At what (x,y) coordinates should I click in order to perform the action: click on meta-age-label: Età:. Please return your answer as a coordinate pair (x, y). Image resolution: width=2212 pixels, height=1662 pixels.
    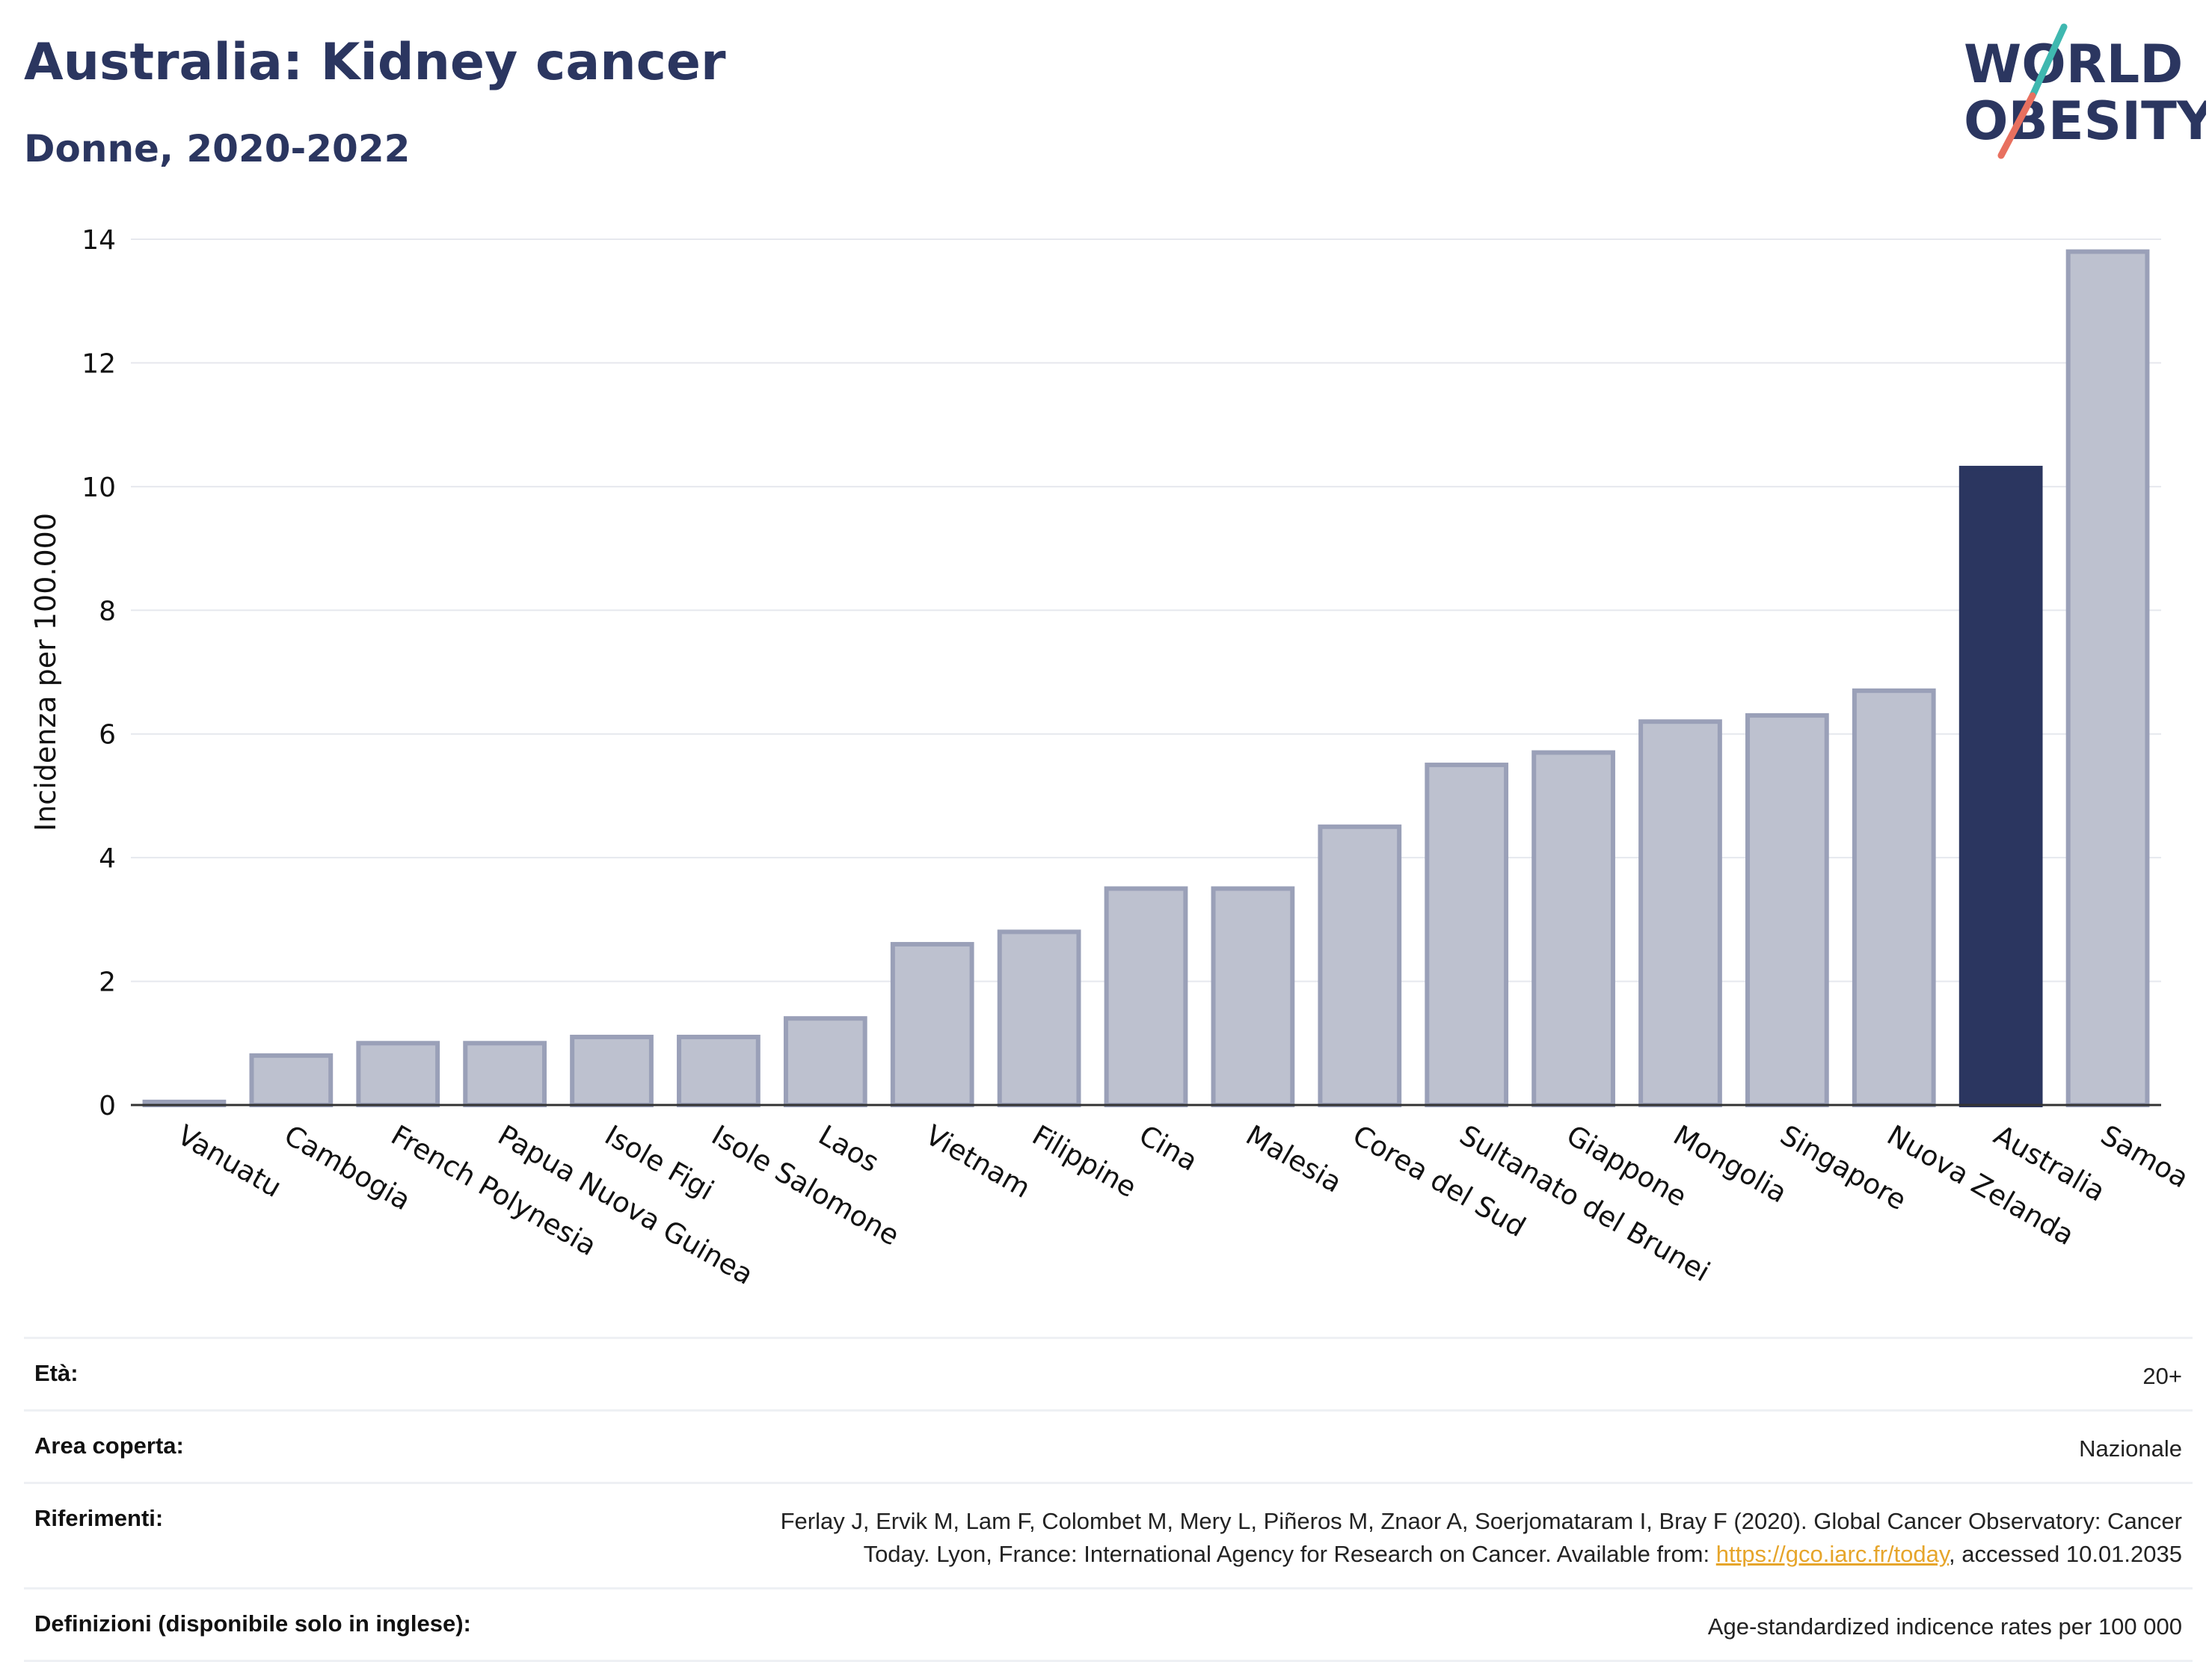
    Looking at the image, I should click on (56, 1373).